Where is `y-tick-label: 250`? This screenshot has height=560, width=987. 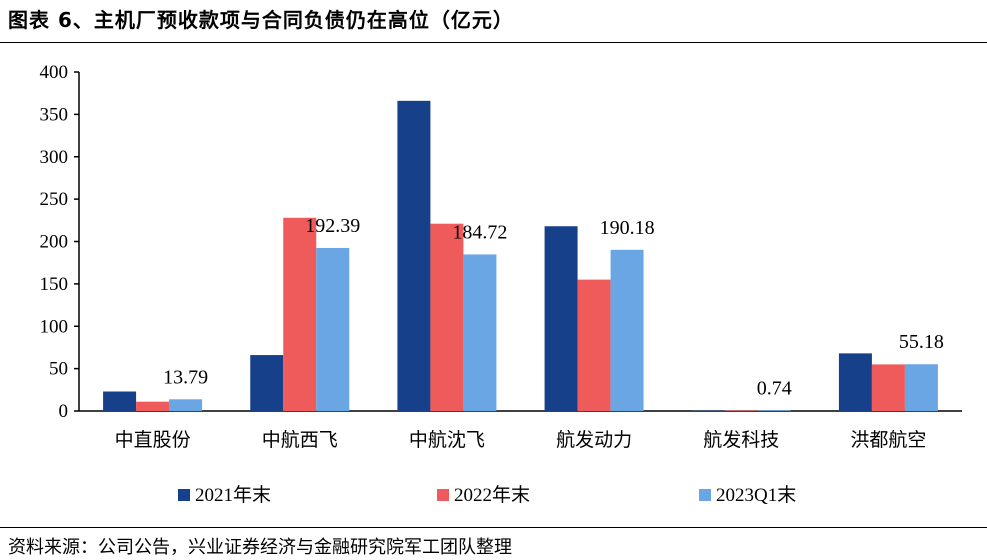 y-tick-label: 250 is located at coordinates (54, 199).